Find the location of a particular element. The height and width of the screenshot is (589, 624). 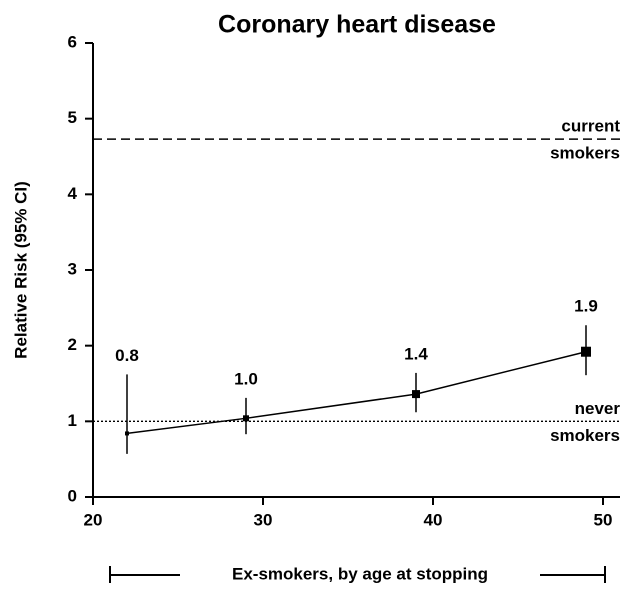

x-tick-label: 40 is located at coordinates (433, 519).